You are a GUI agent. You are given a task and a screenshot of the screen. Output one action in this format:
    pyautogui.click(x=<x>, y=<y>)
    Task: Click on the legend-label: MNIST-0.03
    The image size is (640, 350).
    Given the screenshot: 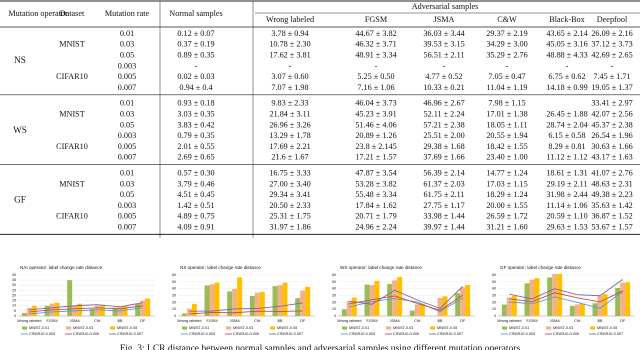 What is the action you would take?
    pyautogui.click(x=563, y=328)
    